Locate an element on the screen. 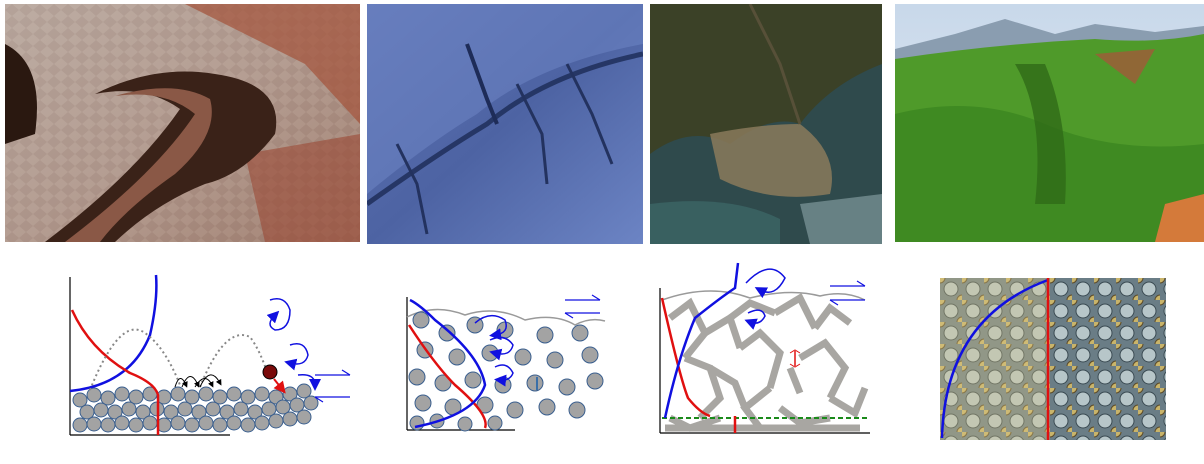 This screenshot has width=1204, height=464. diagram-d-microscopy is located at coordinates (1053, 359).